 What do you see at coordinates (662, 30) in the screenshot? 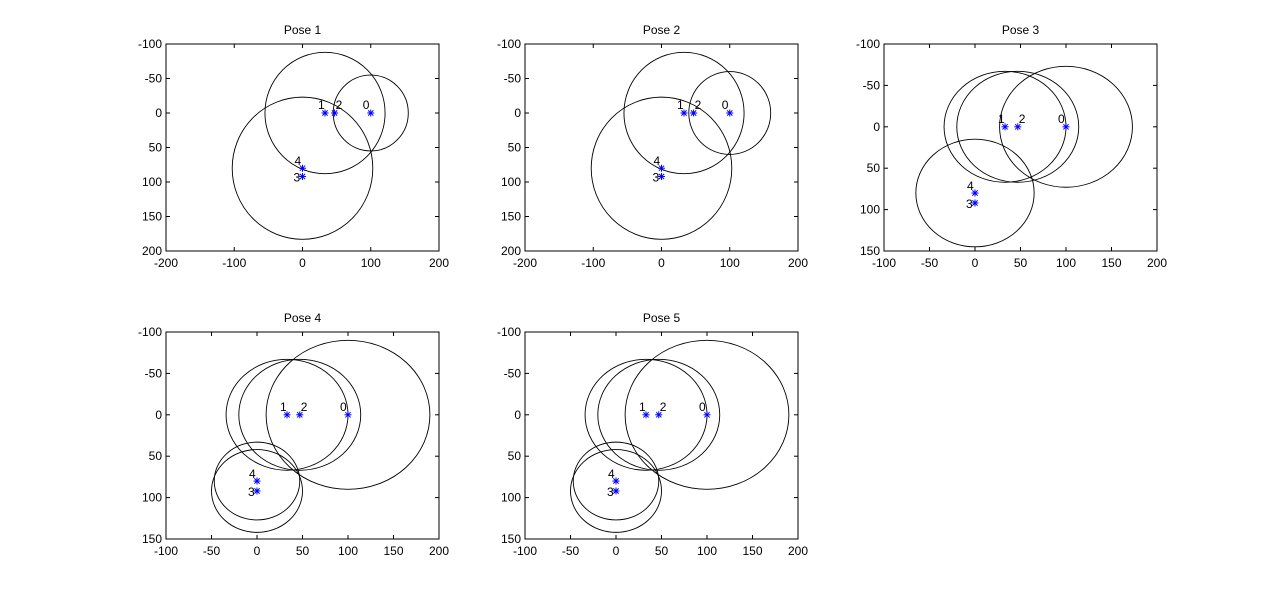
I see `subplot-title: Pose 2` at bounding box center [662, 30].